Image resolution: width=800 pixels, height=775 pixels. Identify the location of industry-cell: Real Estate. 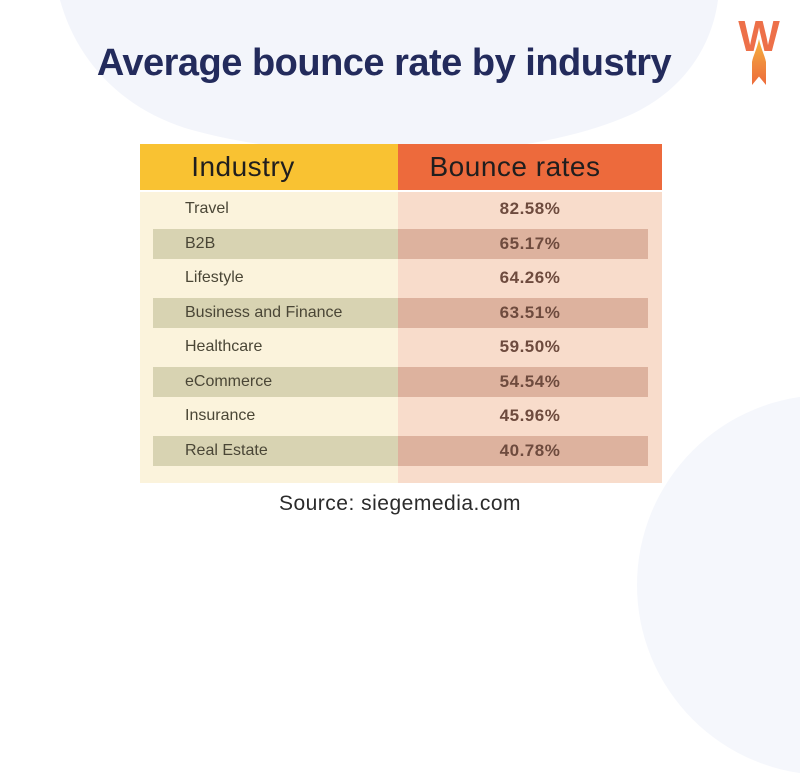
(269, 451).